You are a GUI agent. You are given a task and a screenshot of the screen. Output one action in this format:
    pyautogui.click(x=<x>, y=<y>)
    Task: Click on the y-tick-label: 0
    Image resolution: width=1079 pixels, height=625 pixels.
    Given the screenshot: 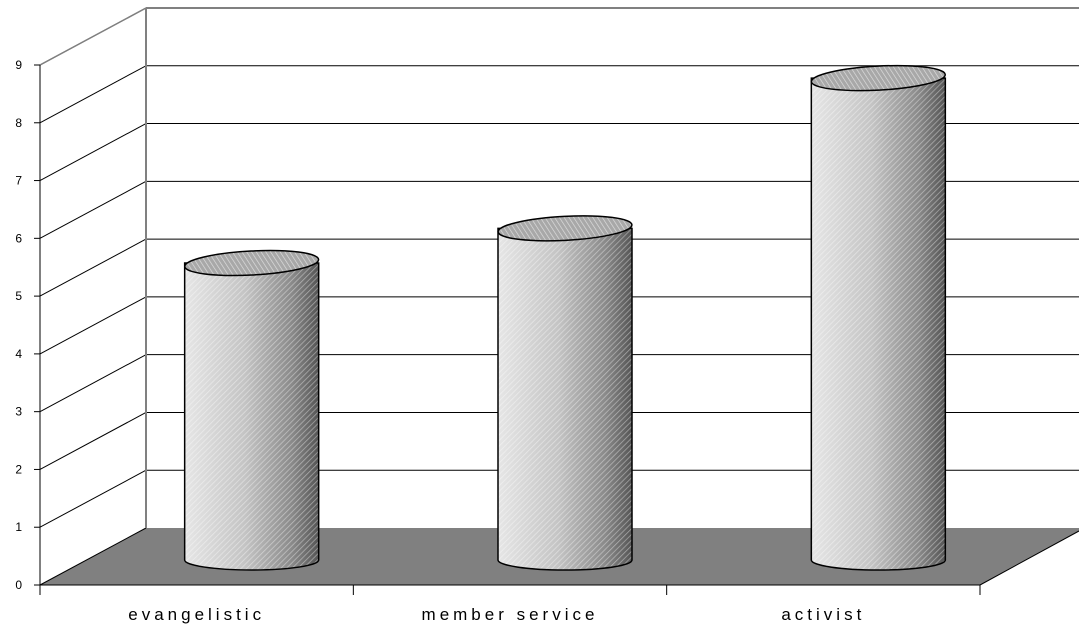 What is the action you would take?
    pyautogui.click(x=18, y=585)
    